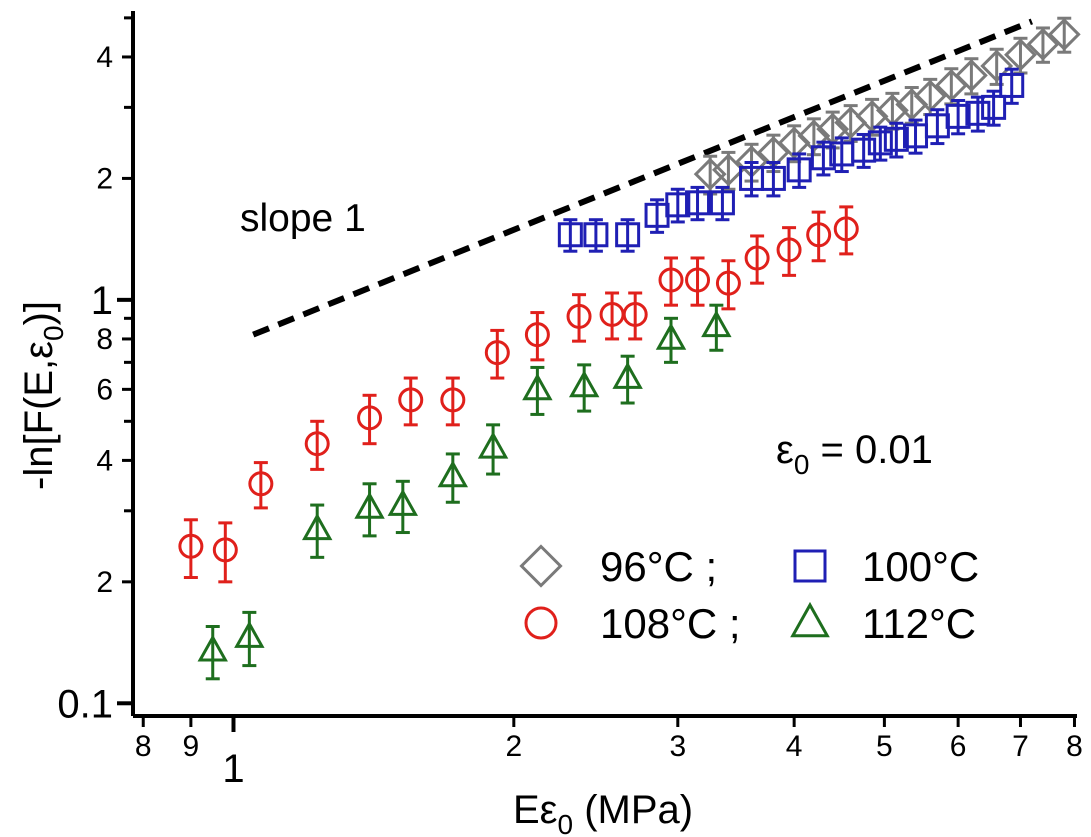 The image size is (1091, 837). I want to click on legend-label: 108°C ;, so click(670, 623).